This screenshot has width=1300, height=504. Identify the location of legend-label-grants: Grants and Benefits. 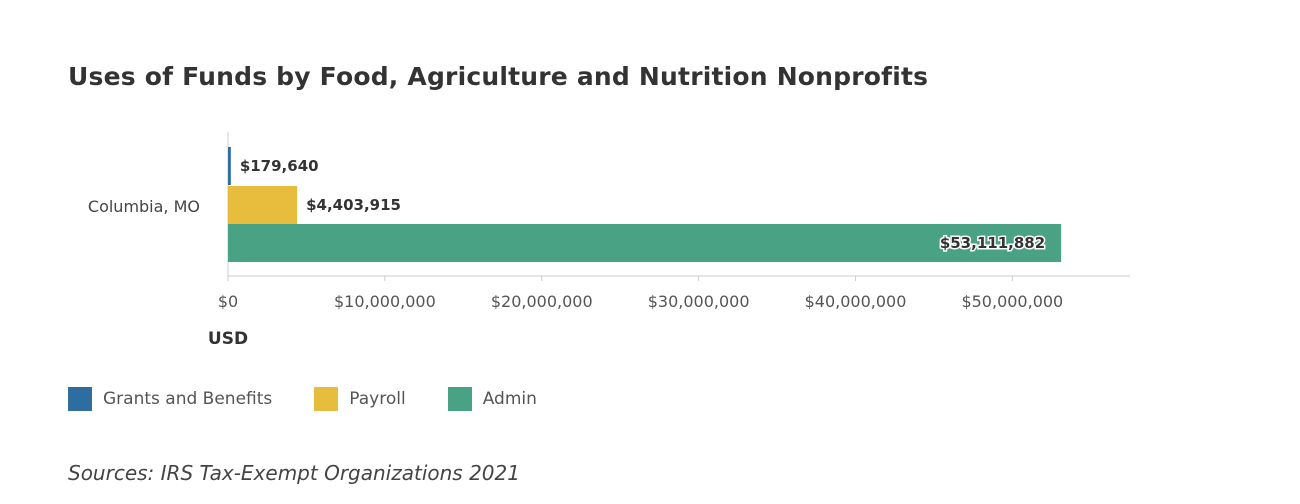
(188, 399).